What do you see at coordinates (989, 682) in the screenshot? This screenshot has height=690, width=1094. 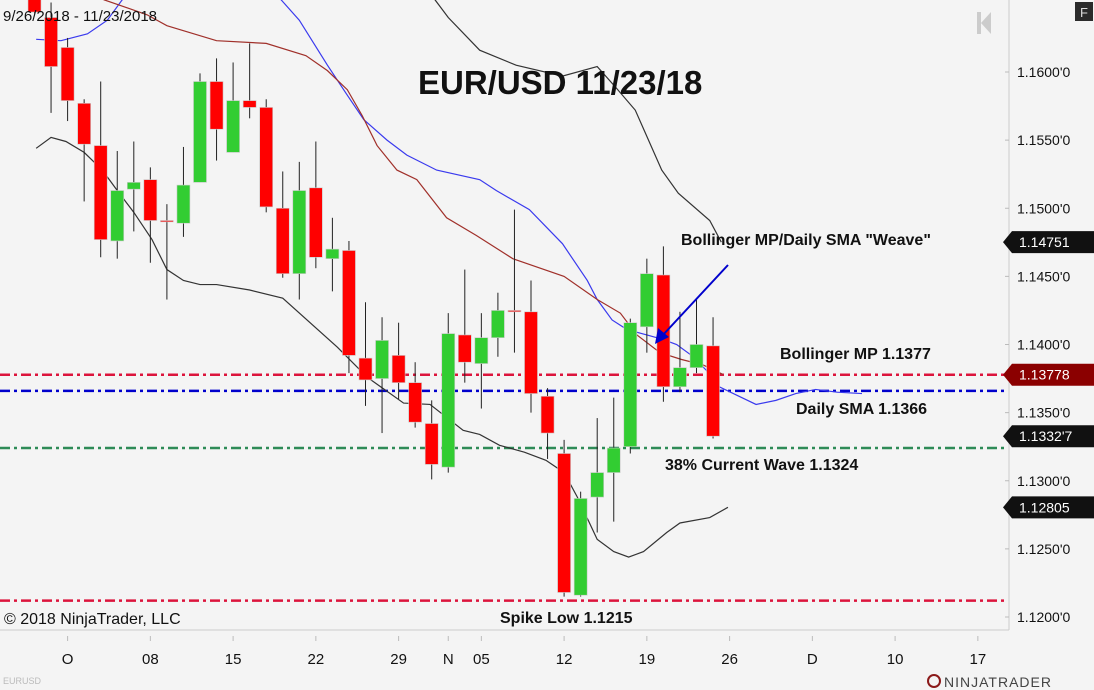 I see `ninjatrader-logo: NINJATRADER` at bounding box center [989, 682].